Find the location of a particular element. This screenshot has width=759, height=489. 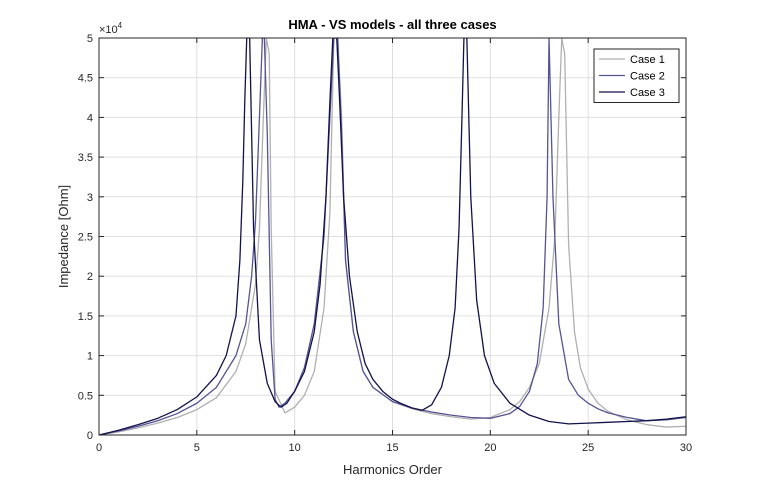

chart-title: HMA - VS models - all three cases is located at coordinates (392, 24).